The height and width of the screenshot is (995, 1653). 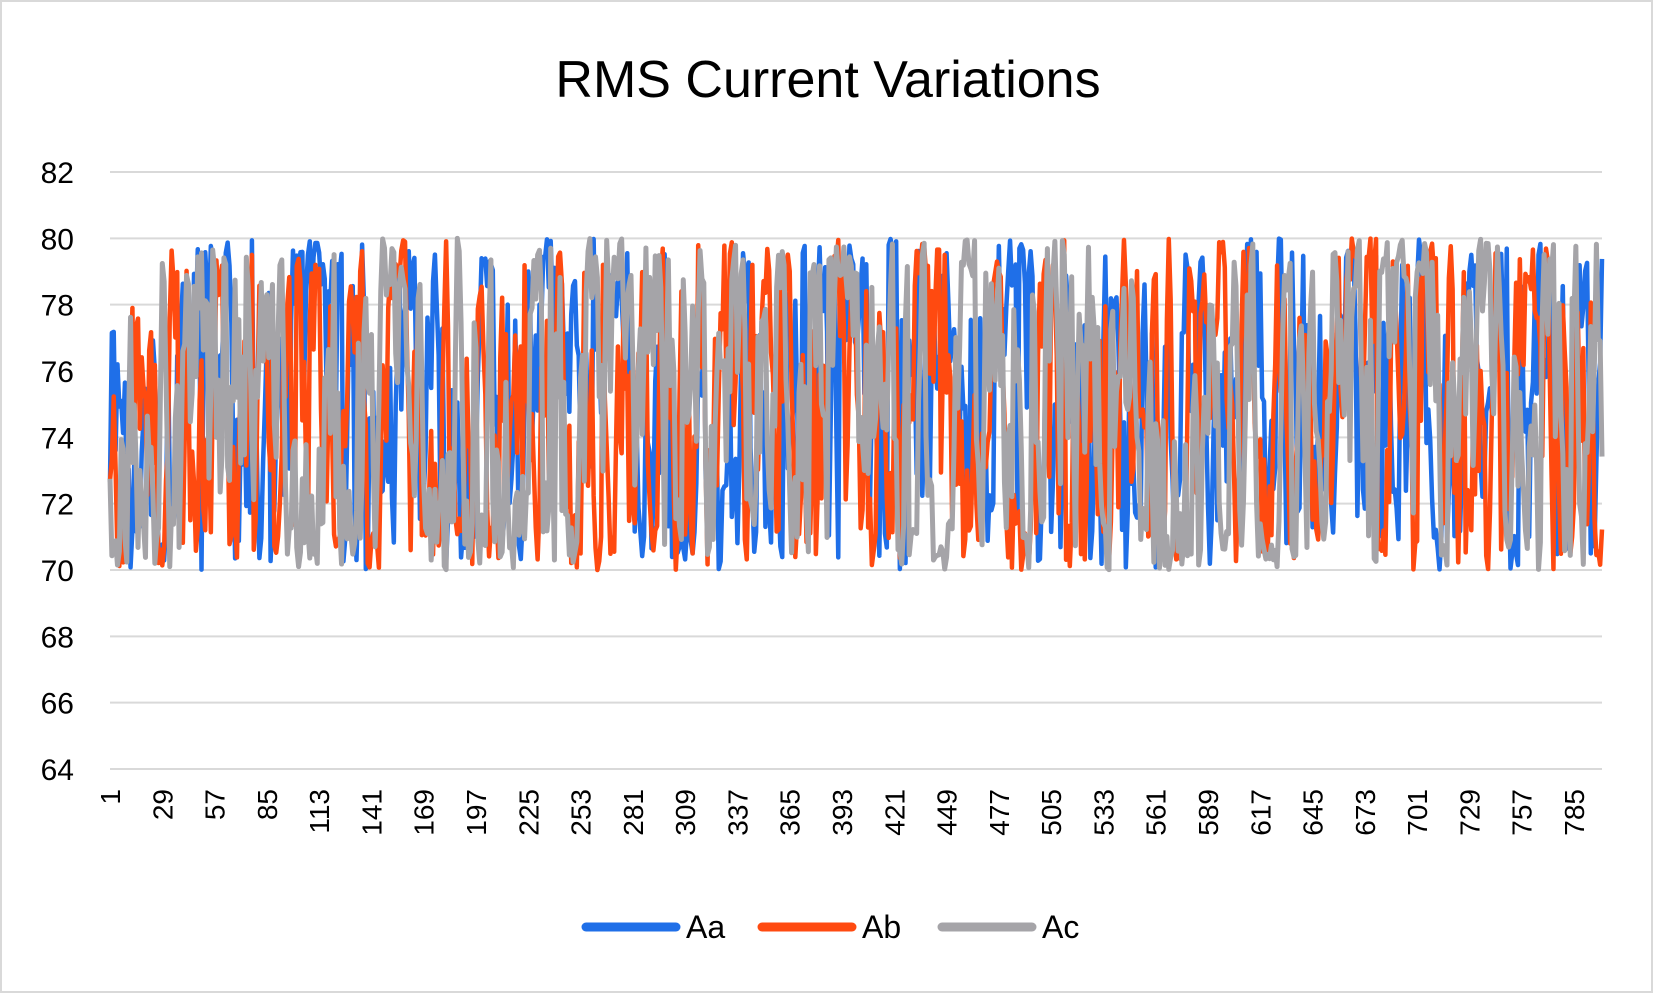 I want to click on y-axis: 64 66 68 70 72 74 76 78 80 82, so click(x=57, y=472).